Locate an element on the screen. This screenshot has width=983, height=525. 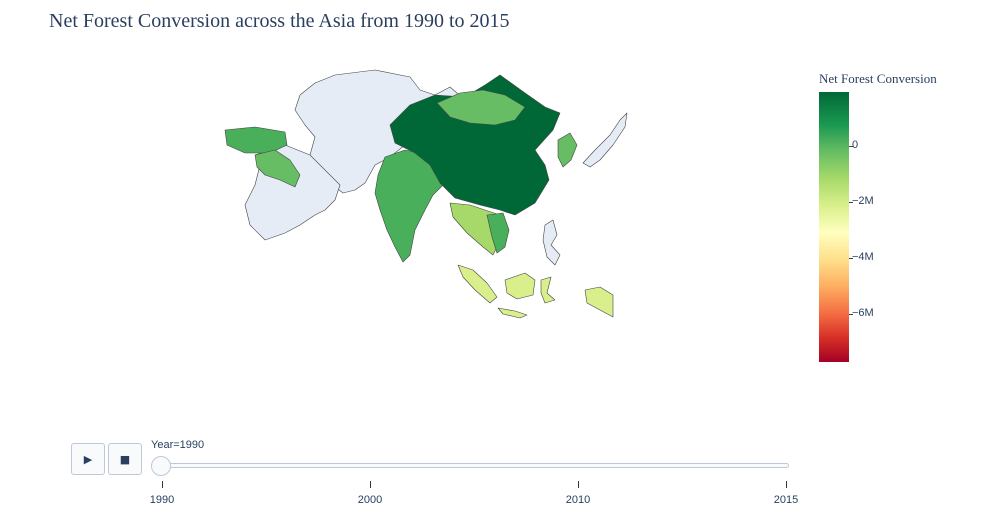
colorbar-label-0: 0 is located at coordinates (855, 145).